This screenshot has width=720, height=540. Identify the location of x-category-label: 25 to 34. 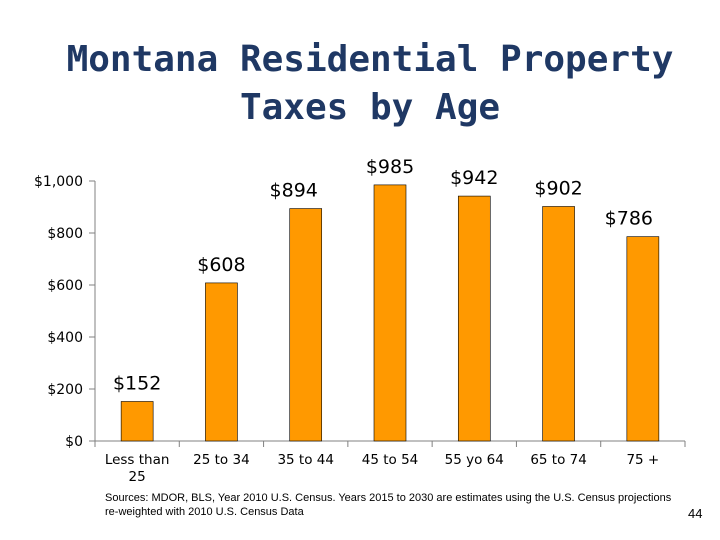
(221, 460).